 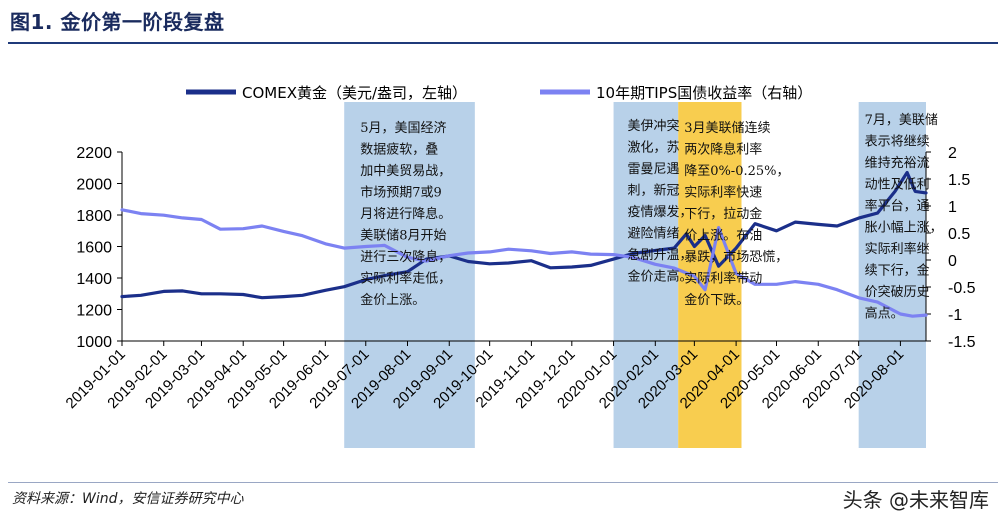 What do you see at coordinates (897, 206) in the screenshot?
I see `annotation-4-line: 率平台，通` at bounding box center [897, 206].